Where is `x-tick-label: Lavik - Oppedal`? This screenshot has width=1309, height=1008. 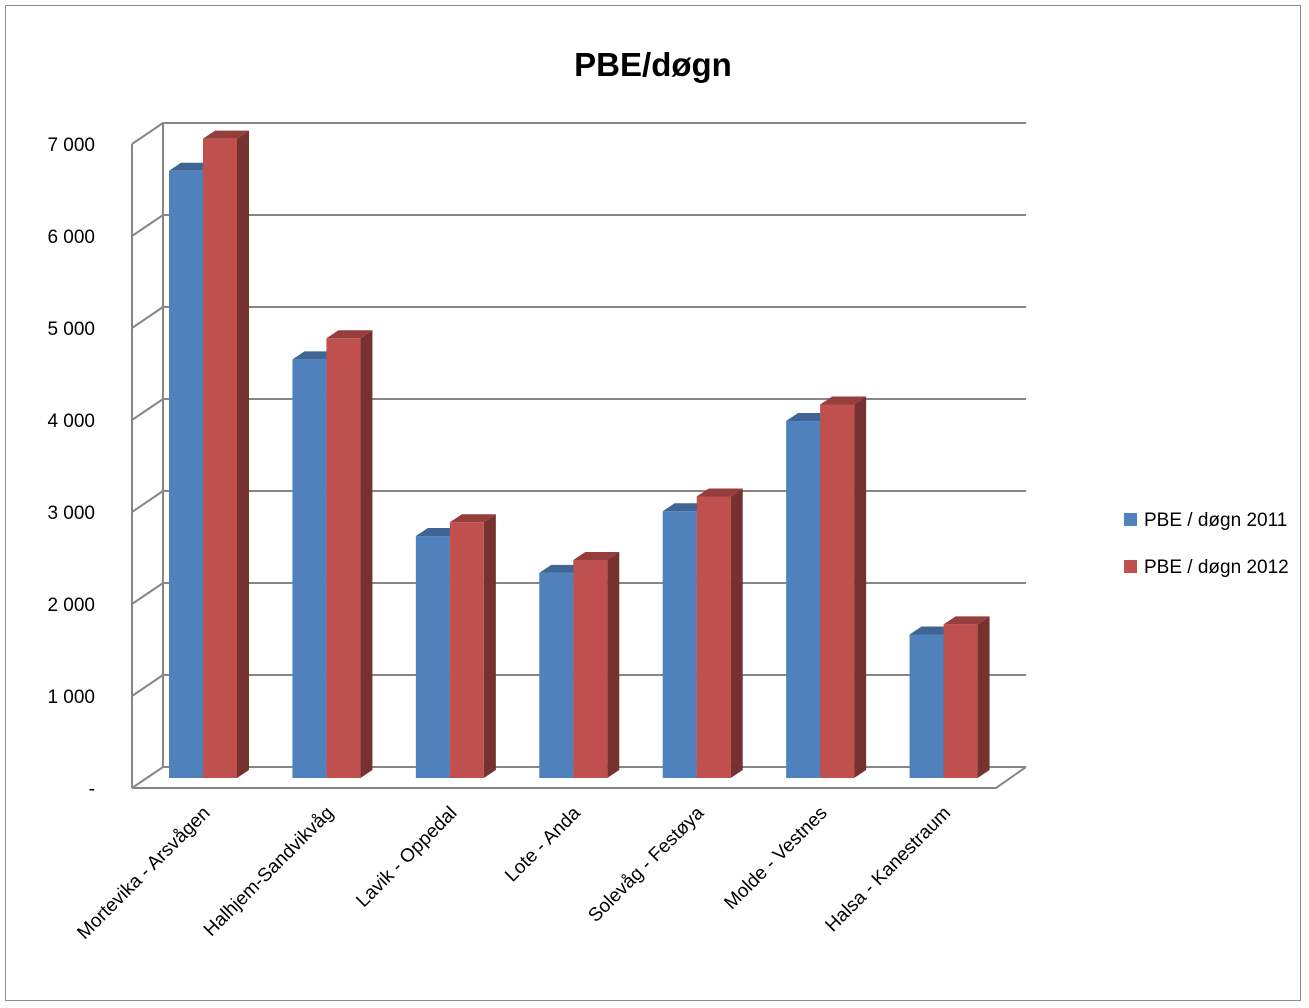
x-tick-label: Lavik - Oppedal is located at coordinates (406, 857).